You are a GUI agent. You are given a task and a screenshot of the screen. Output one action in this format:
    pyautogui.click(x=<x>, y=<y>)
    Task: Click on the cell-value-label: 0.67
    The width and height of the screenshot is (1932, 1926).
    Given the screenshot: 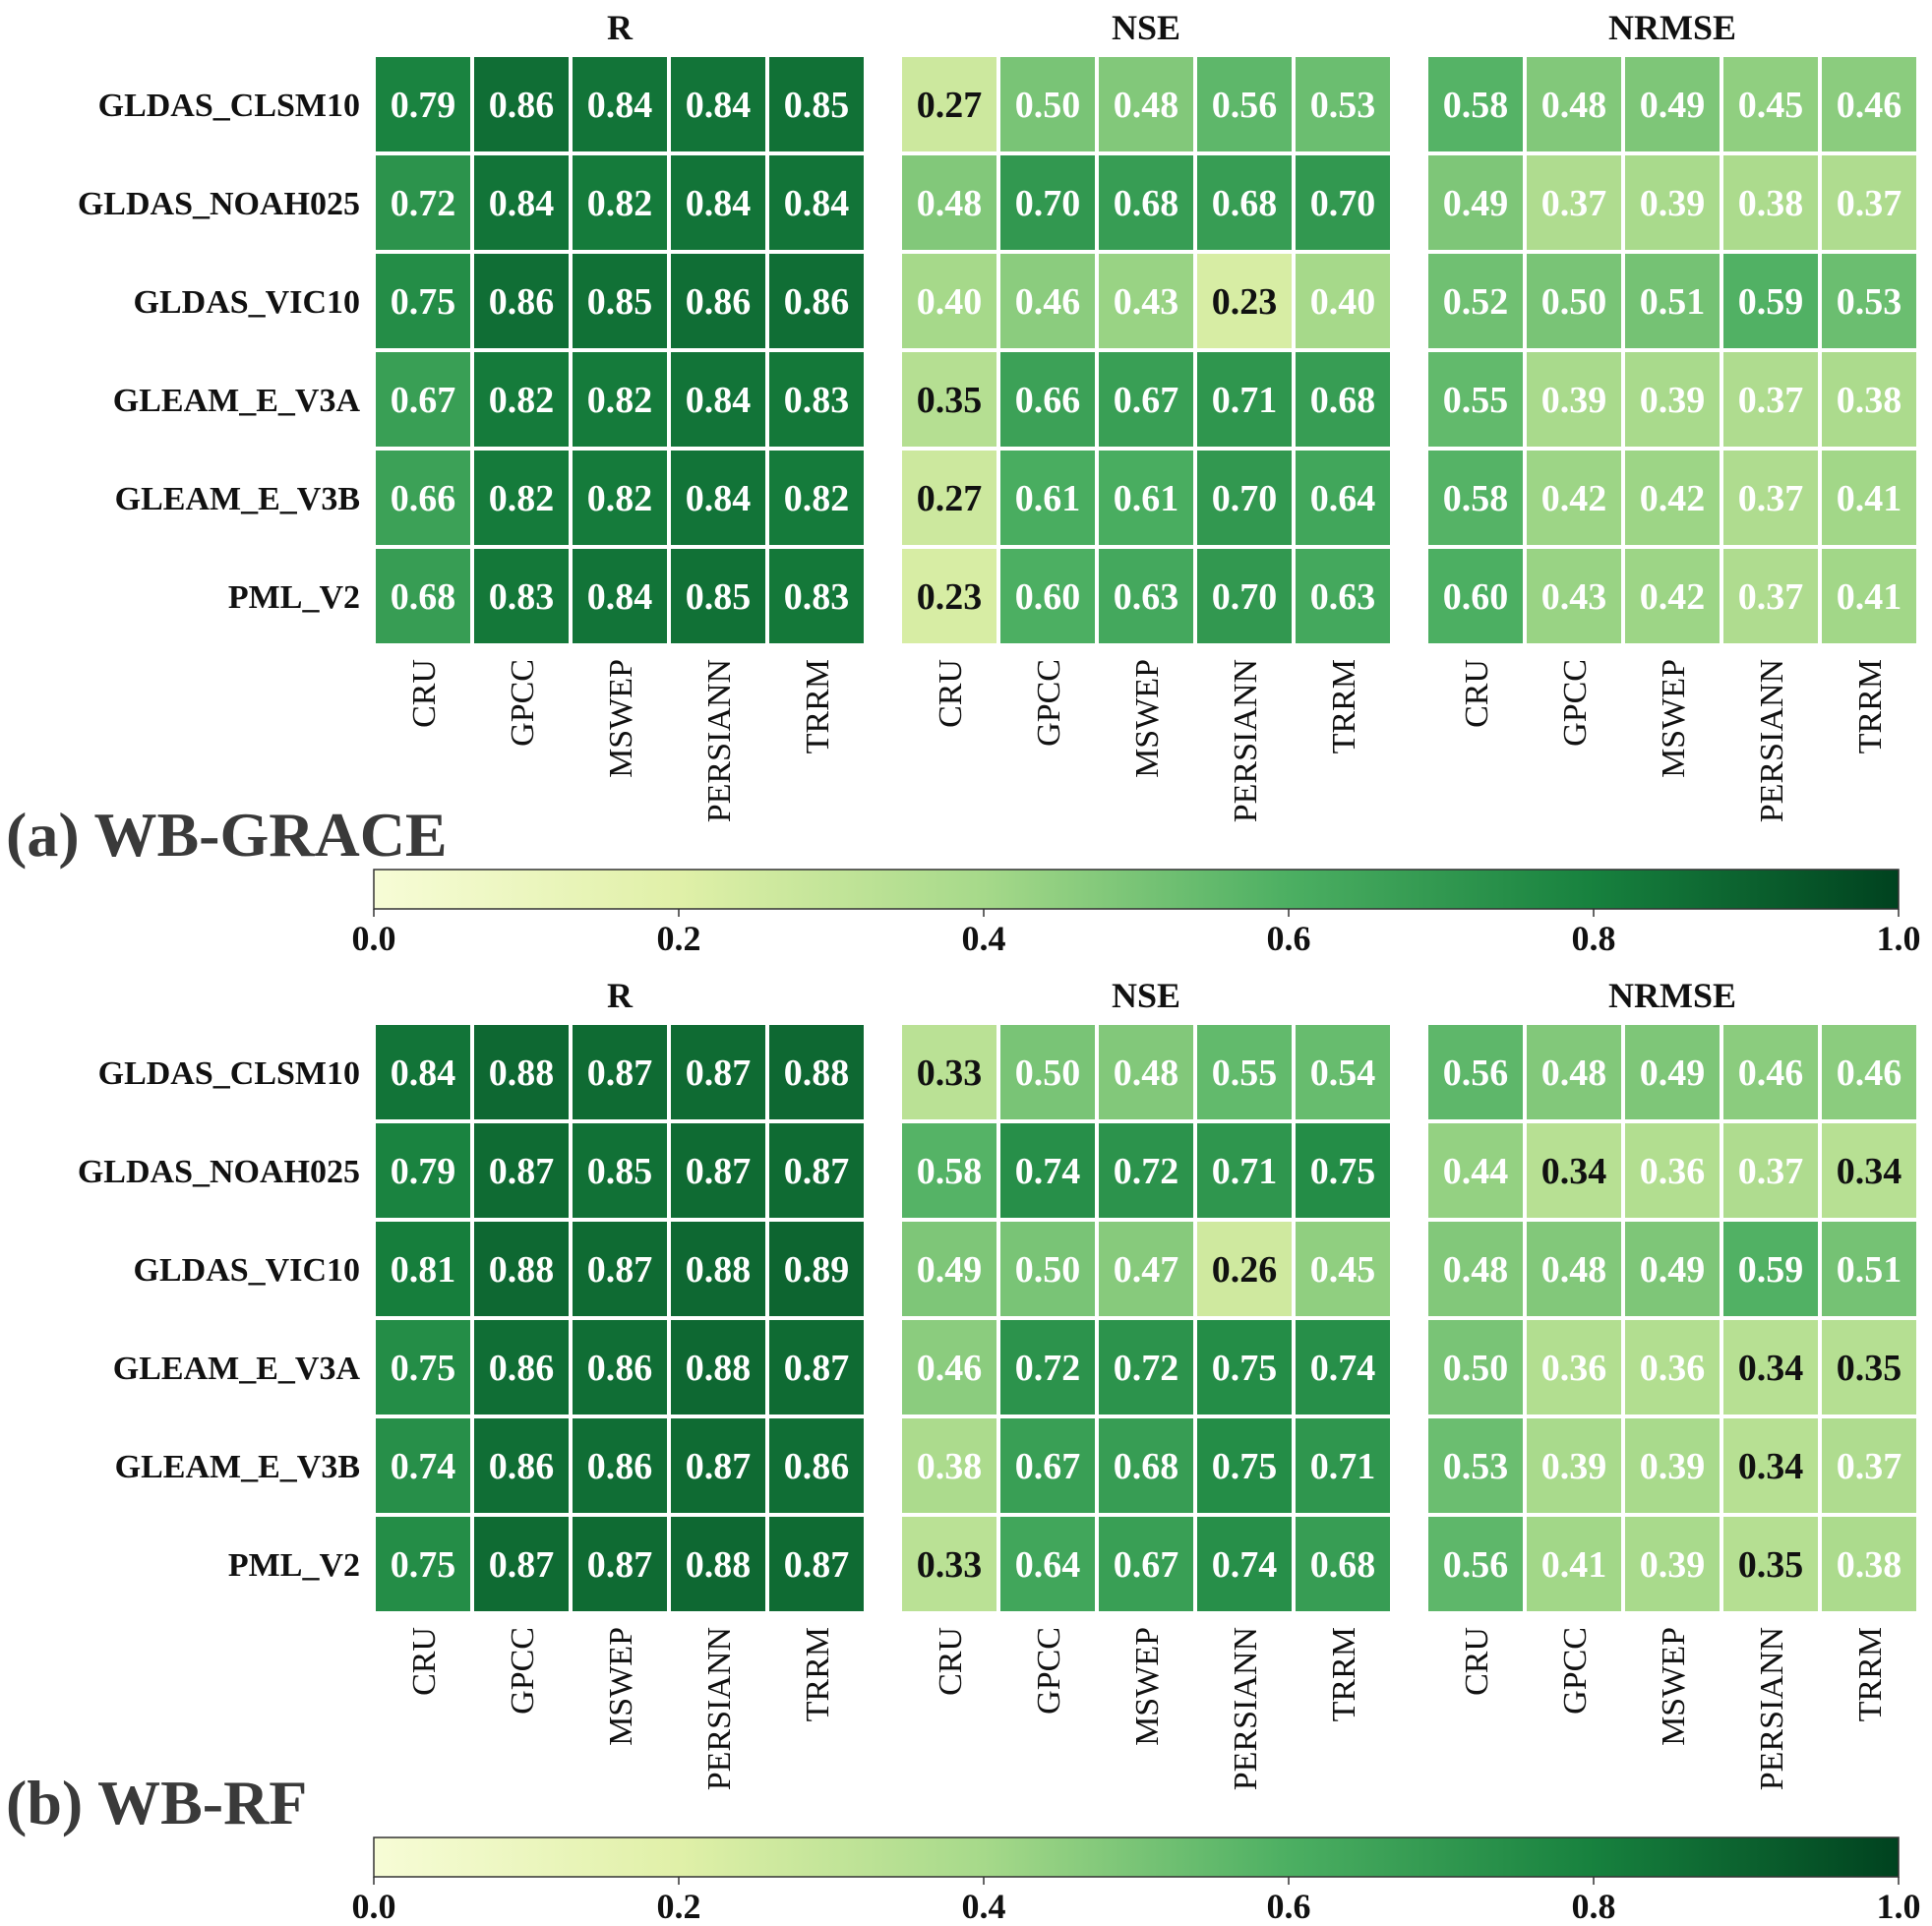 What is the action you would take?
    pyautogui.click(x=1048, y=1467)
    